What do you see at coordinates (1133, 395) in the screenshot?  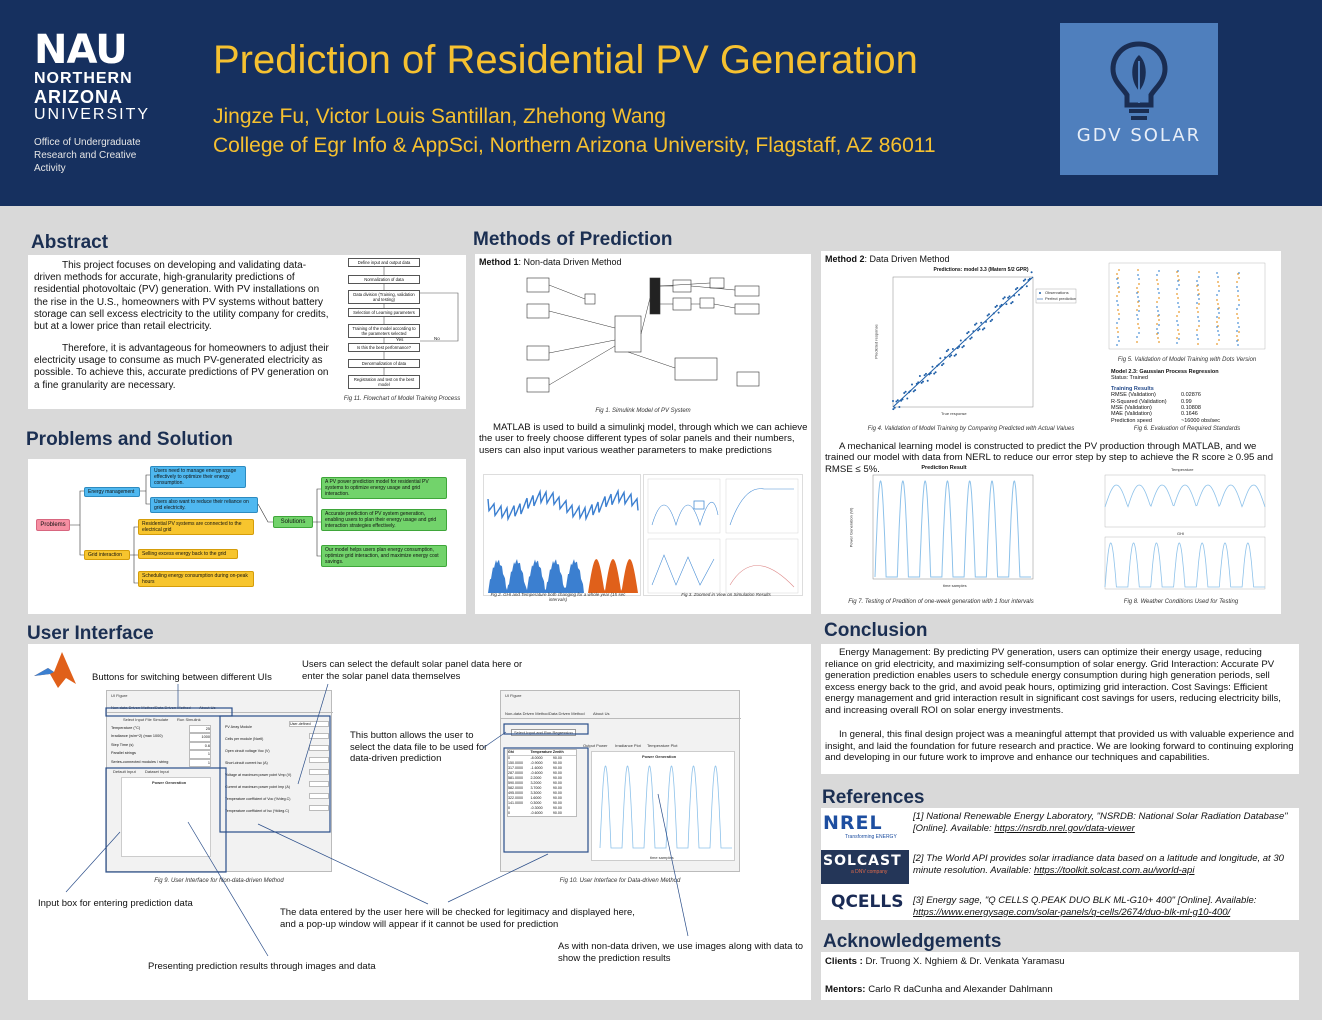 I see `metric-key: RMSE (Validation)` at bounding box center [1133, 395].